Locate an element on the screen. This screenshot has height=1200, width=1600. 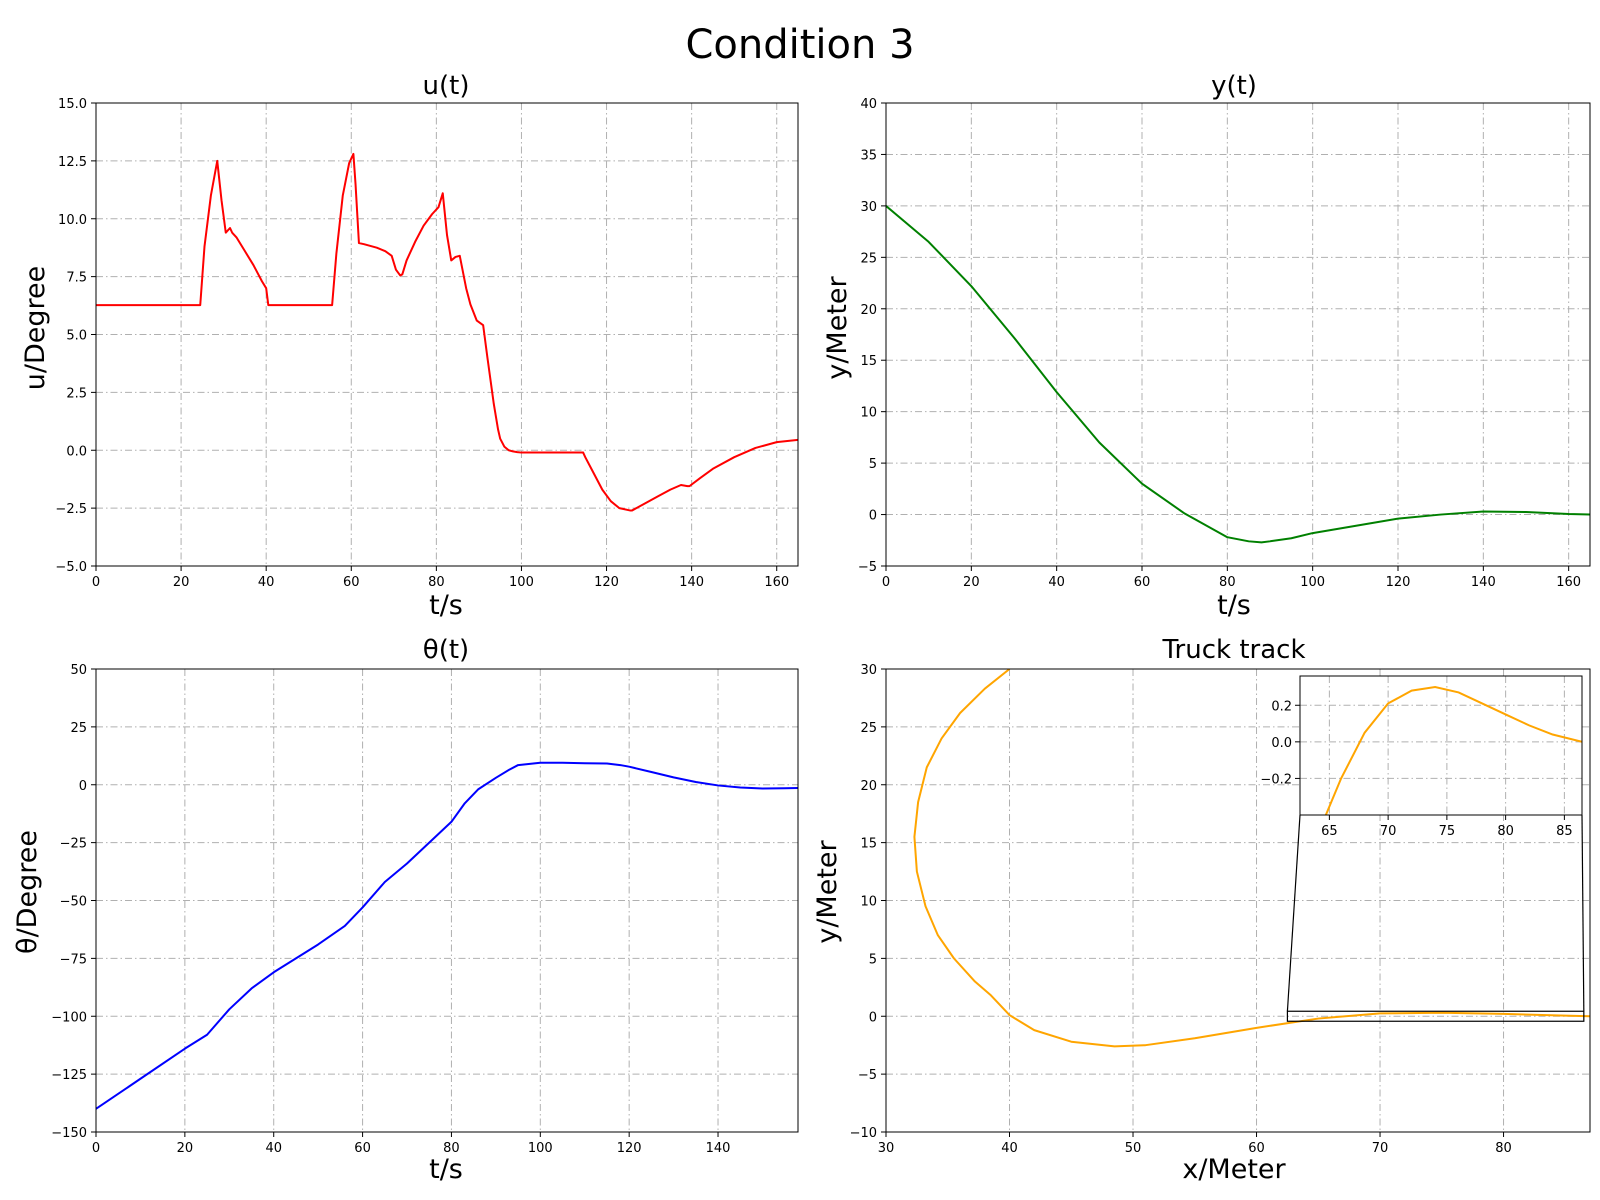
inset-series-line is located at coordinates (1453, 750).